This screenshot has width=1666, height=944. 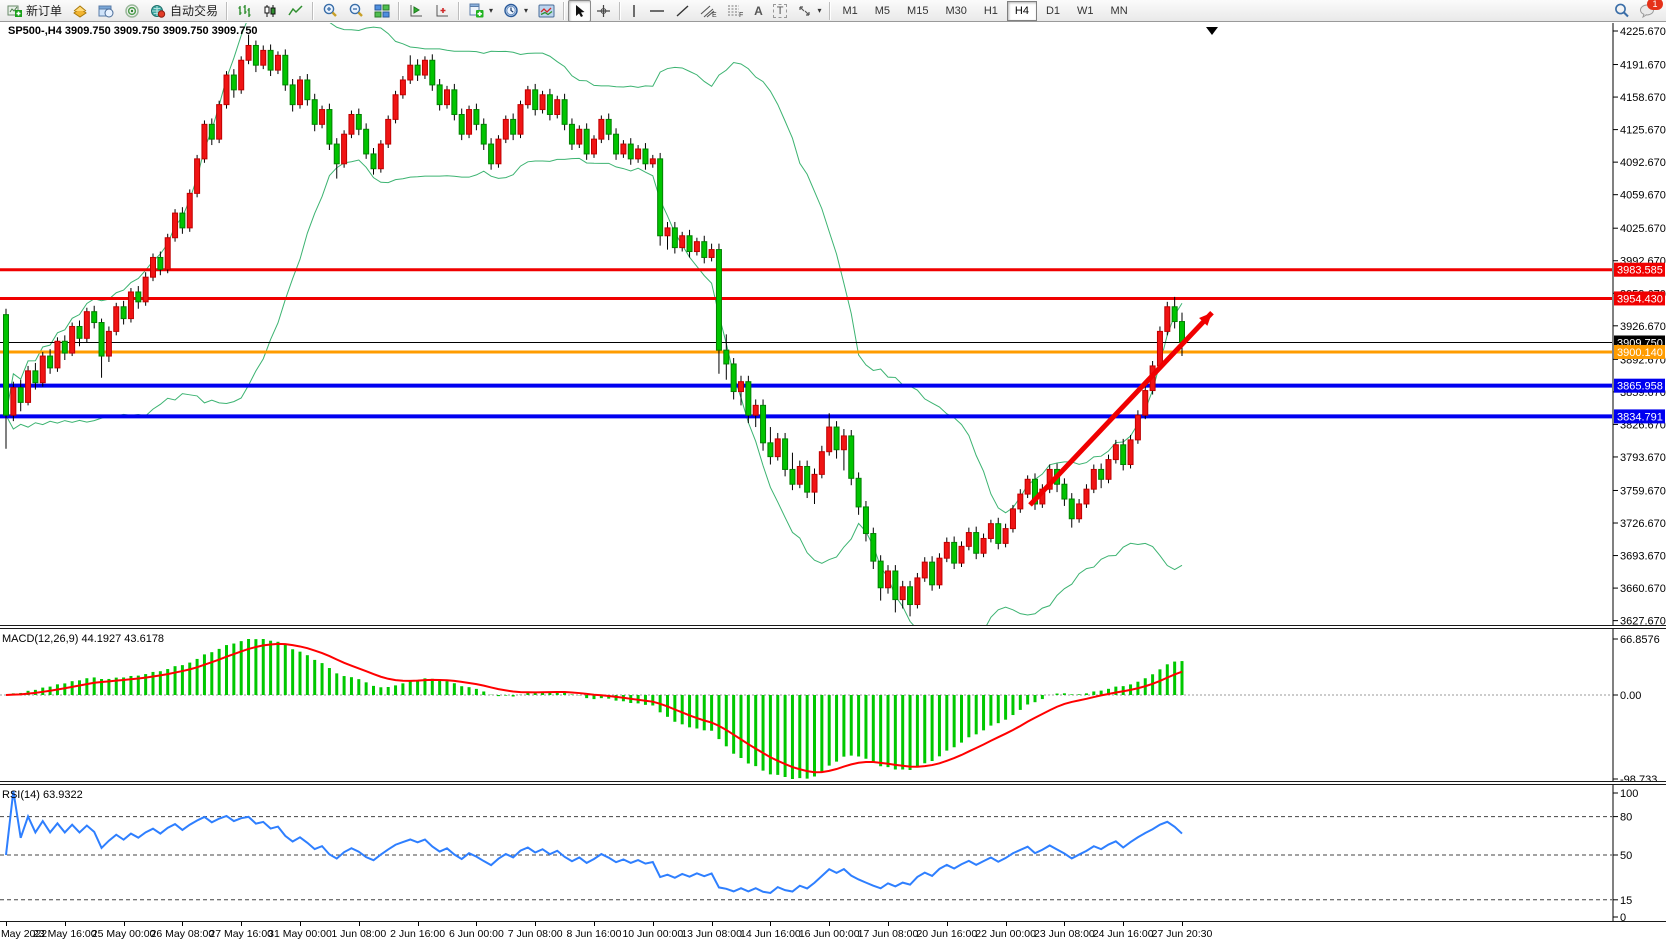 What do you see at coordinates (132, 11) in the screenshot?
I see `navigator-button` at bounding box center [132, 11].